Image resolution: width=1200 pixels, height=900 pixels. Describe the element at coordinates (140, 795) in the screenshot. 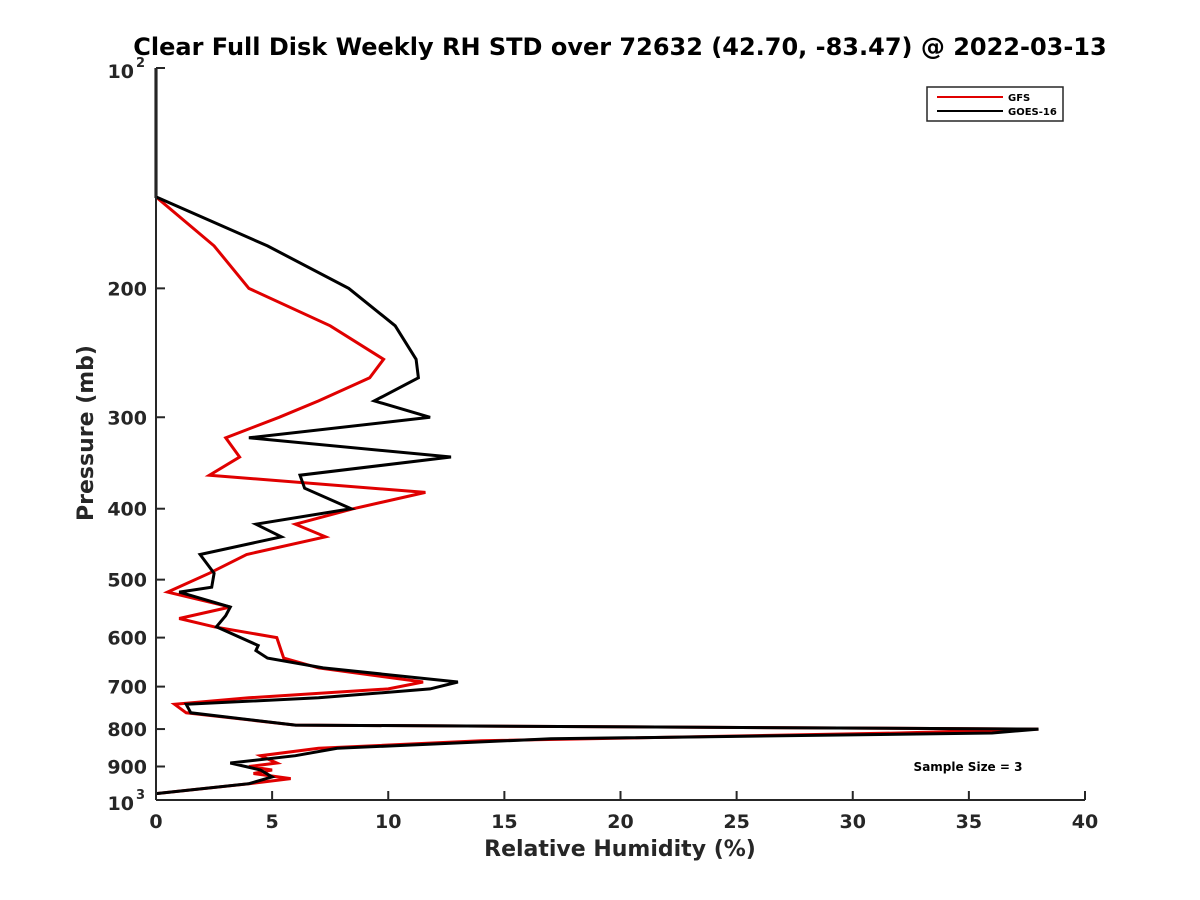

I see `y-tick-exponent: 3` at that location.